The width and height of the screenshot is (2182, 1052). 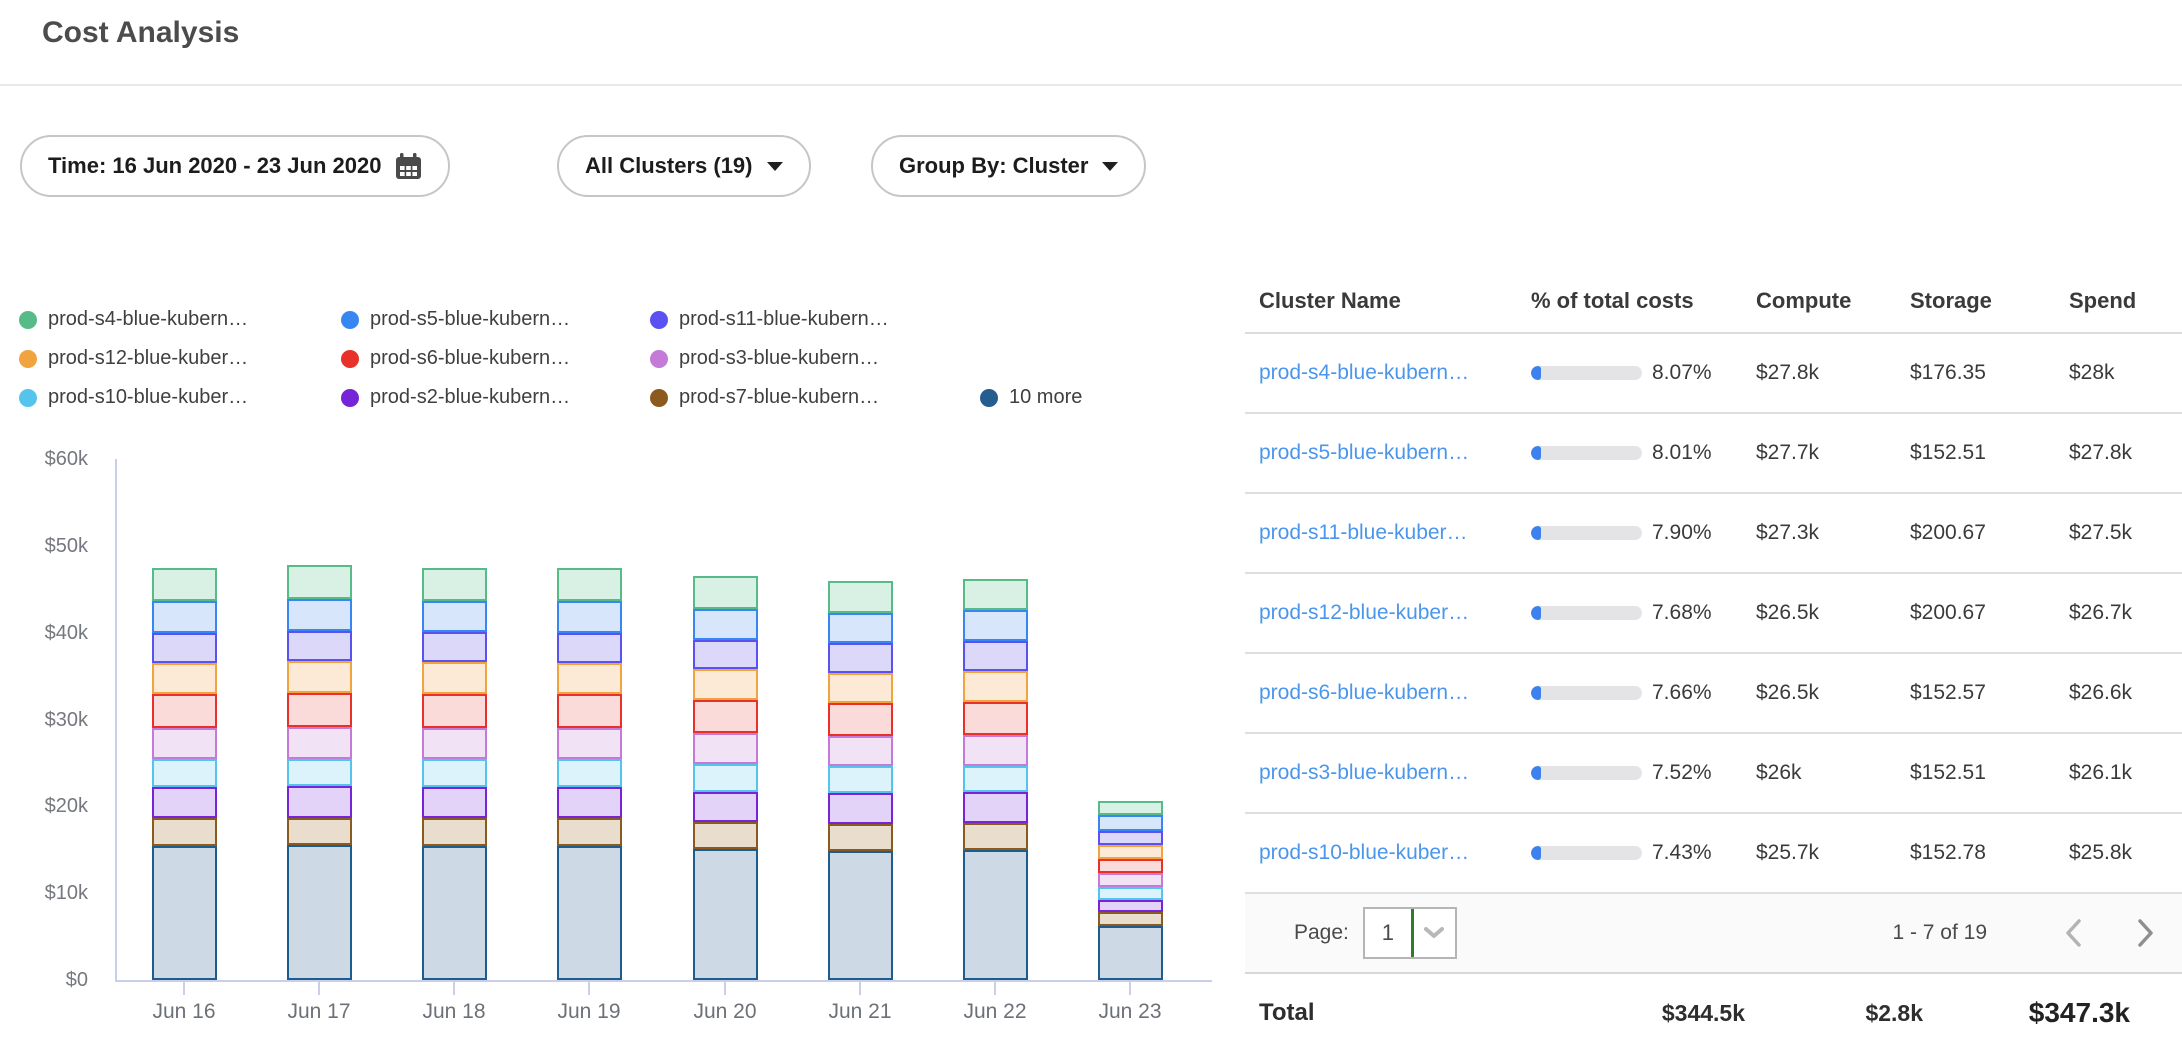 I want to click on clusters-filter-dropdown: All Clusters (19), so click(x=684, y=166).